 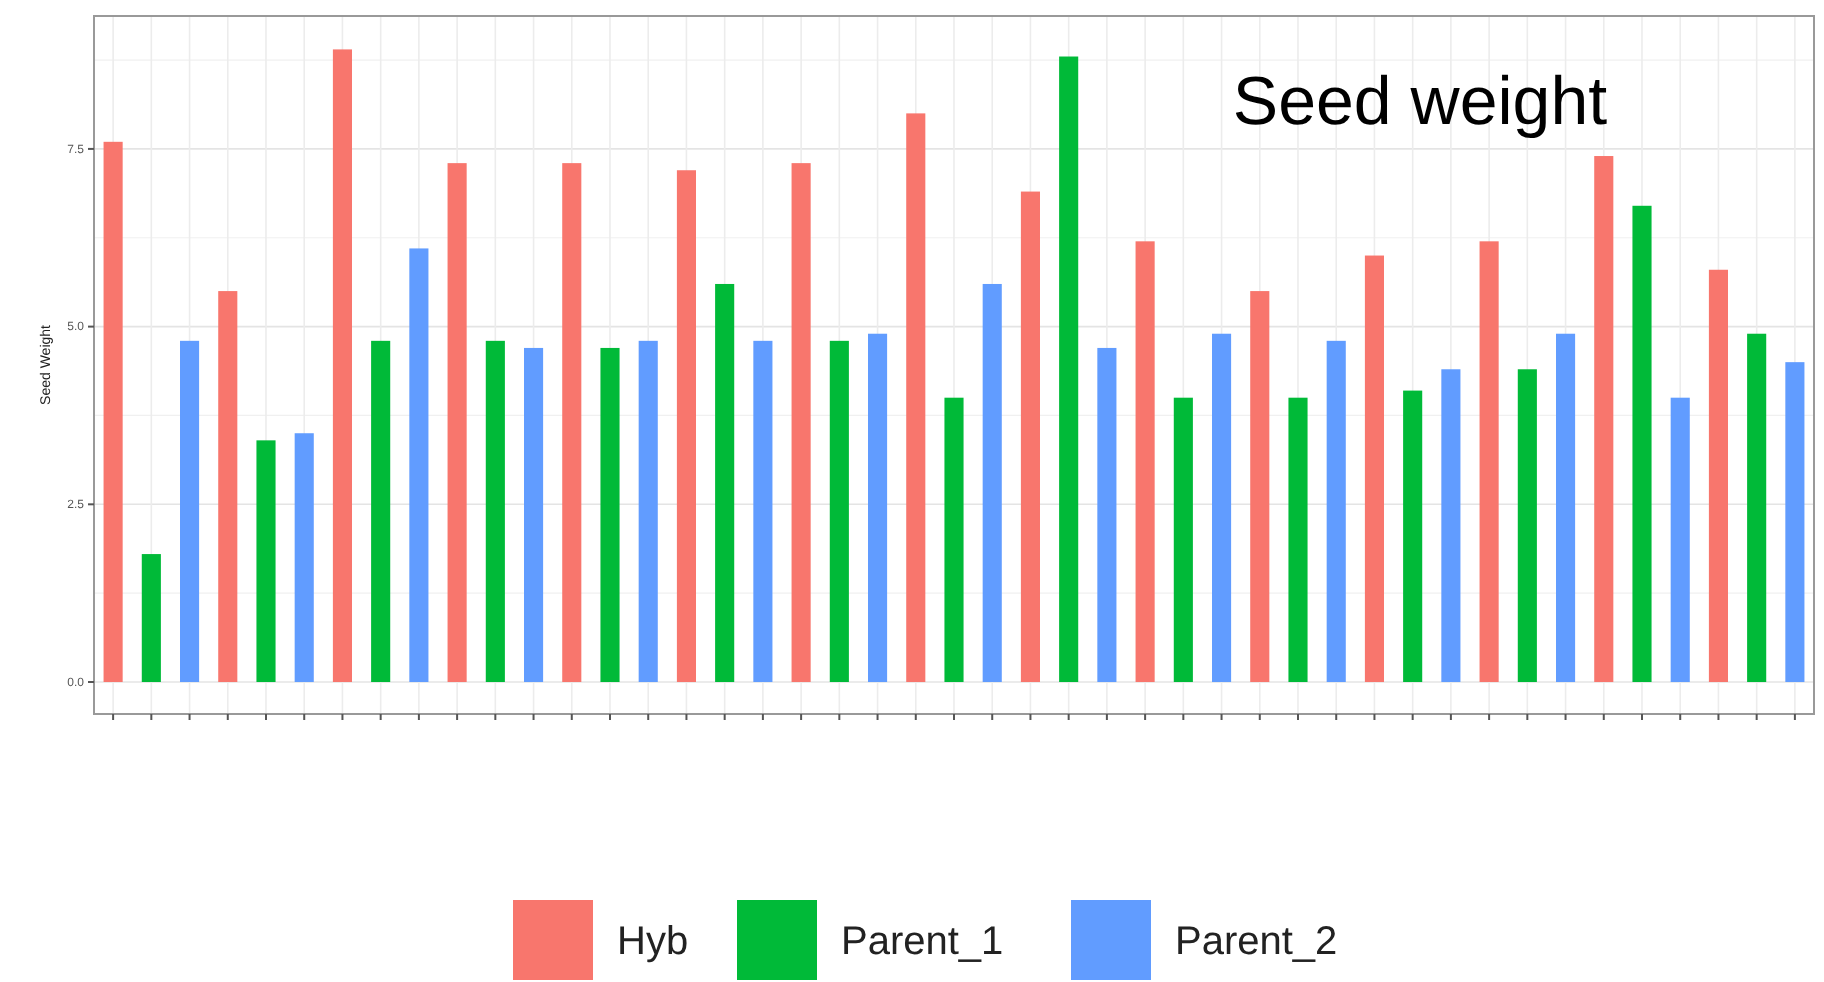 What do you see at coordinates (653, 942) in the screenshot?
I see `legend-label: Hyb` at bounding box center [653, 942].